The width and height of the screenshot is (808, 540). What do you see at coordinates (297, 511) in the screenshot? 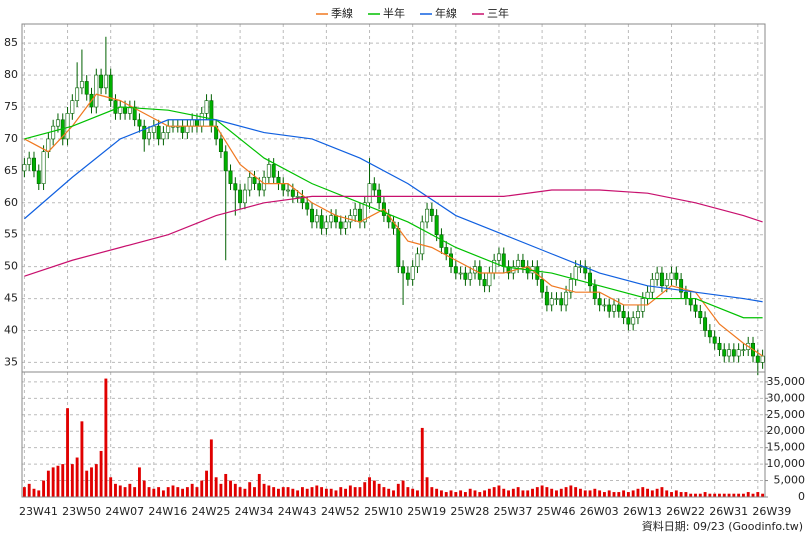
I see `x-tick-label: 24W43` at bounding box center [297, 511].